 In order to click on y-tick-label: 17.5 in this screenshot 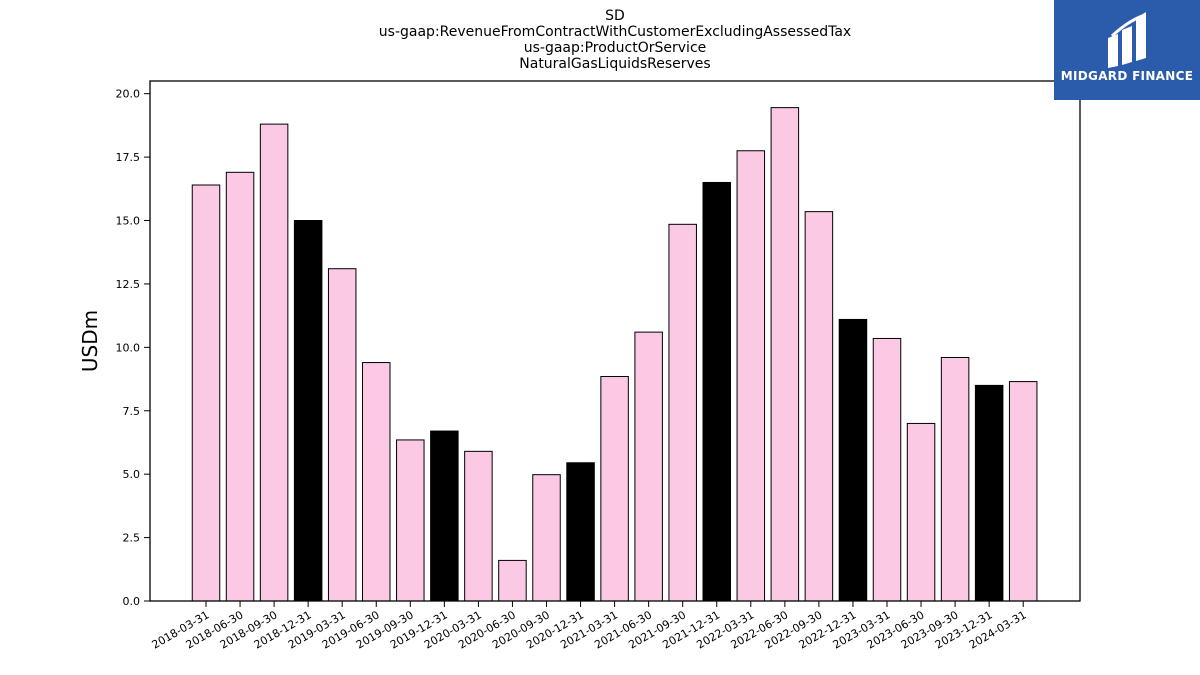, I will do `click(128, 157)`.